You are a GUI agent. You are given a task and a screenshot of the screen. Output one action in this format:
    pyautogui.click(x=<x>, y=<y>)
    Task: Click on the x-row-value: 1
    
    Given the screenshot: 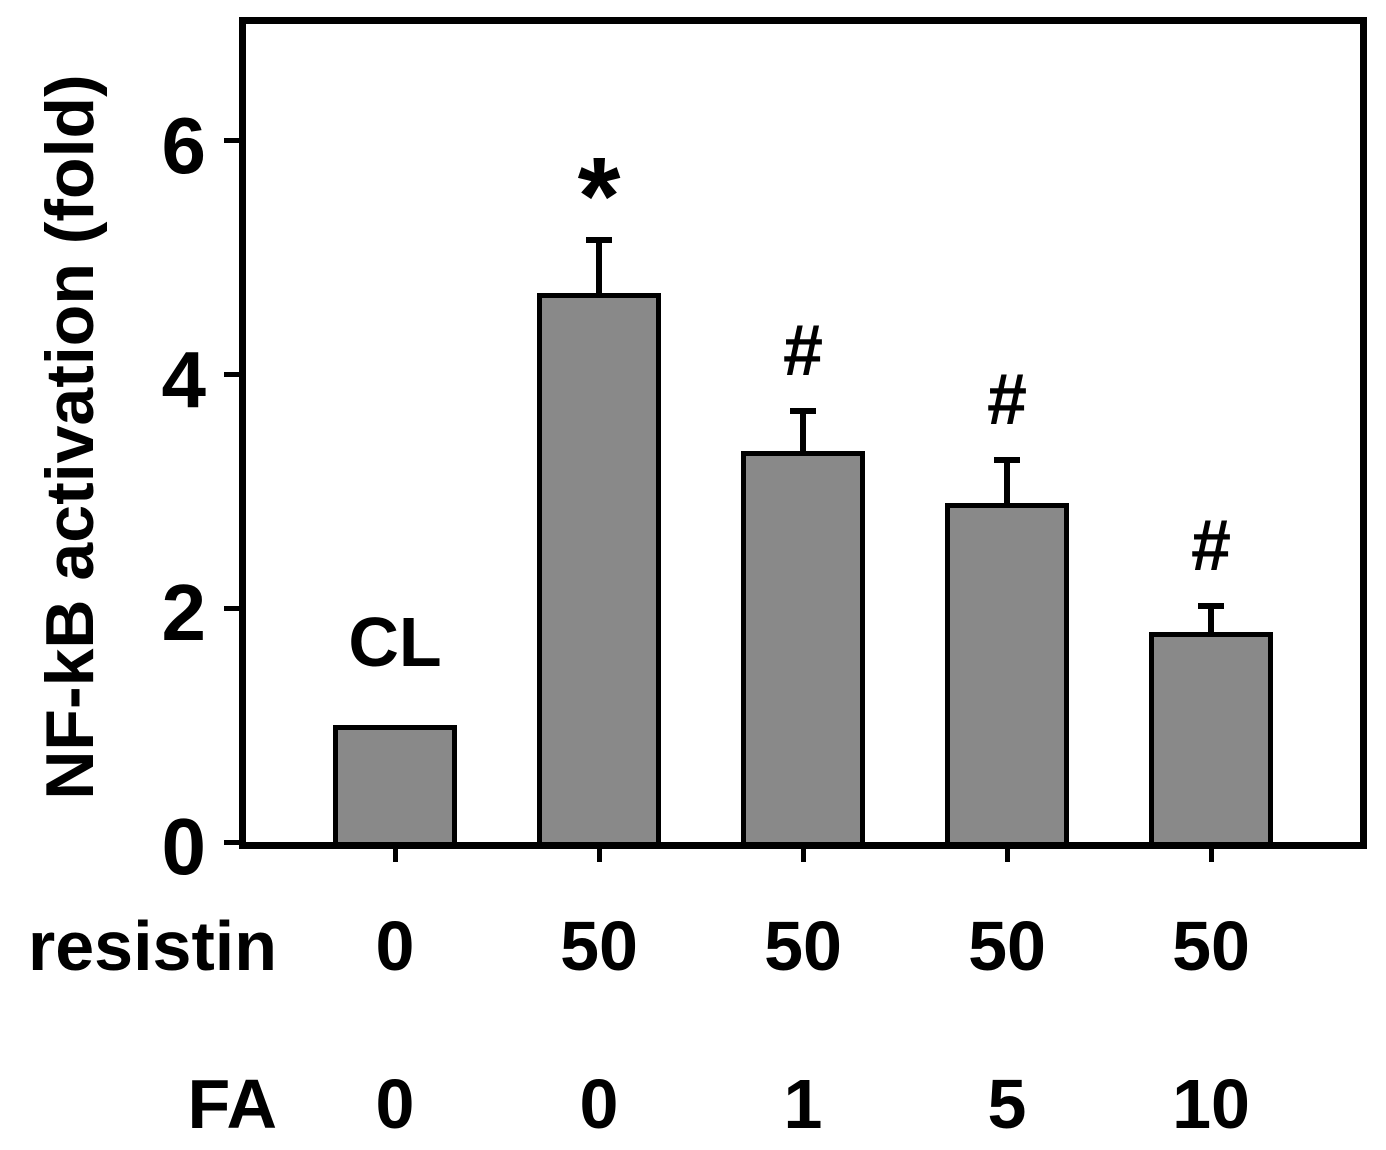 What is the action you would take?
    pyautogui.click(x=803, y=1104)
    